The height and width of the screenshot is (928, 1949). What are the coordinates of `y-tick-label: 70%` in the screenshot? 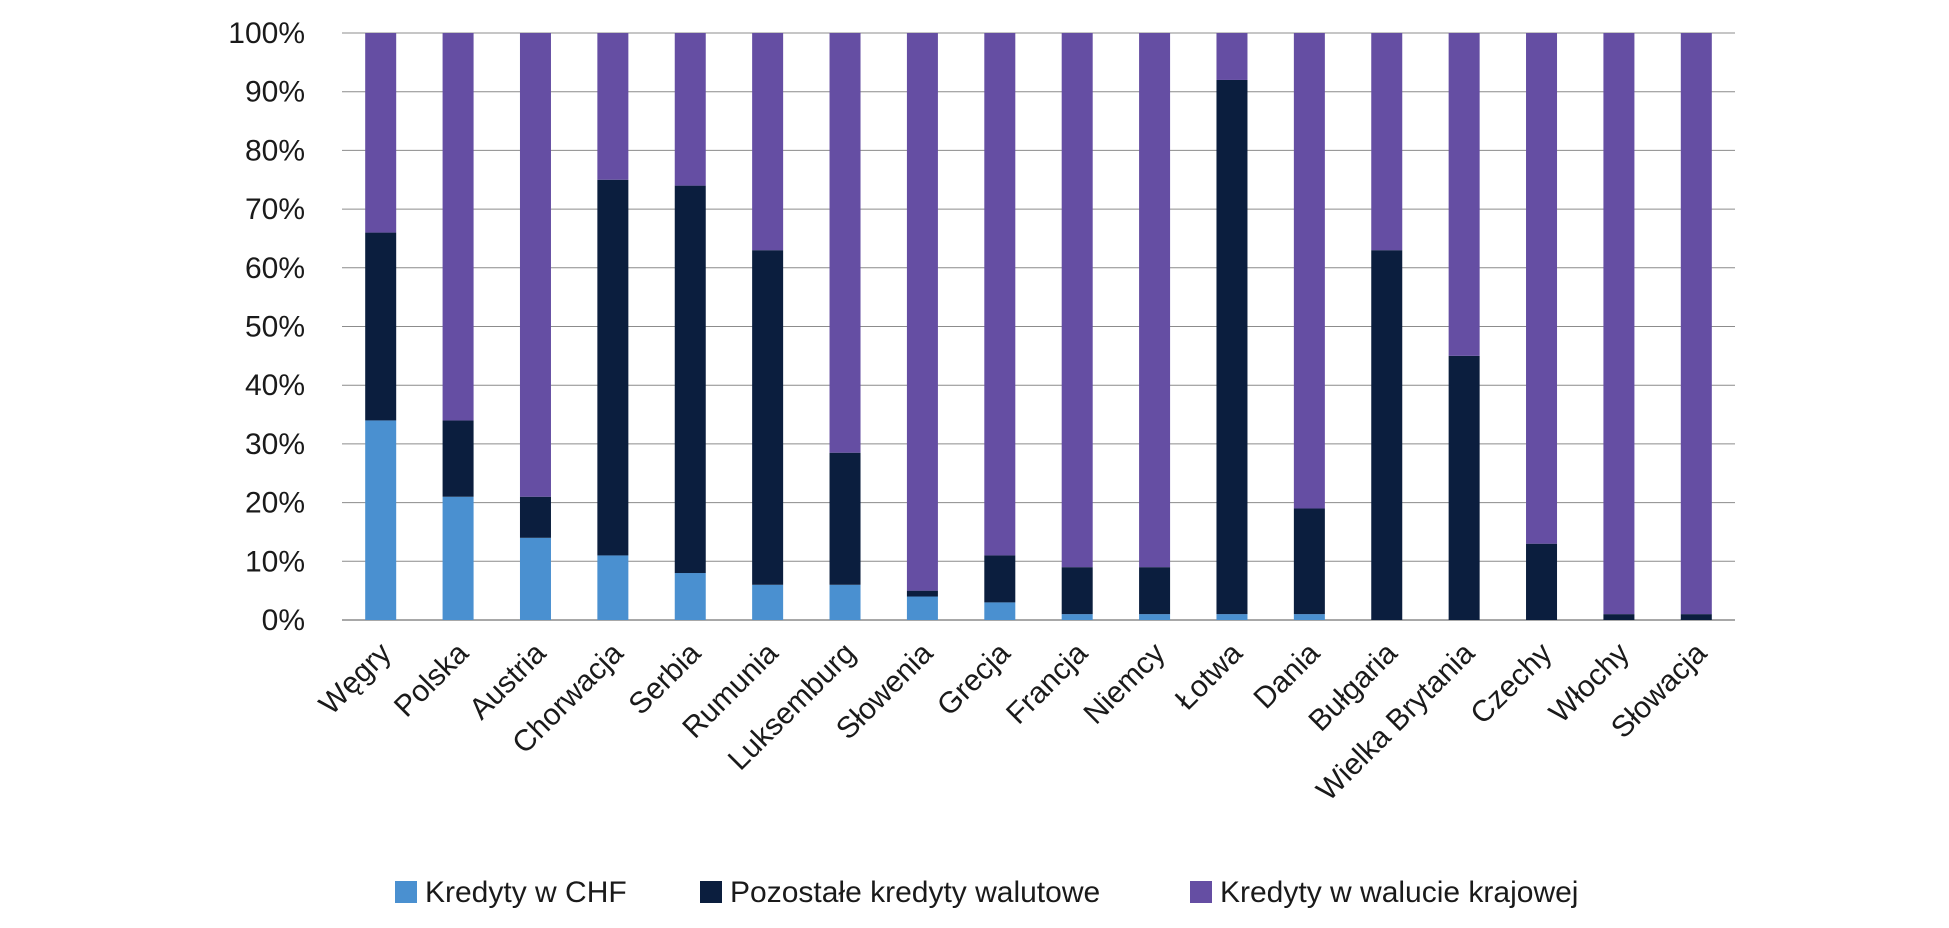 It's located at (275, 209).